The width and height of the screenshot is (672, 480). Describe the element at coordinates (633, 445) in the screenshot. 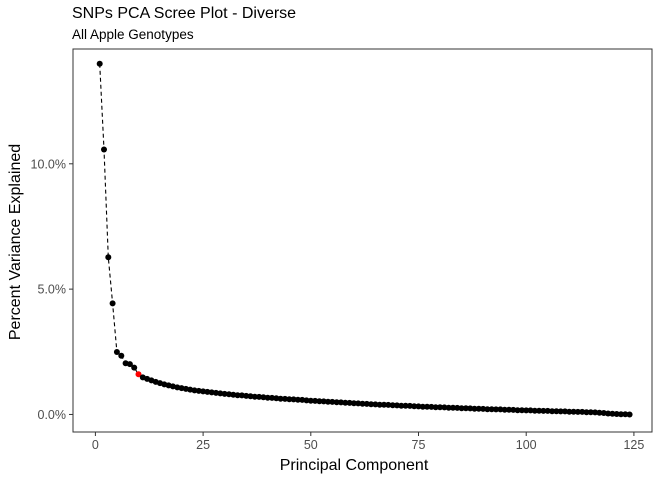

I see `x-tick-label: 125` at that location.